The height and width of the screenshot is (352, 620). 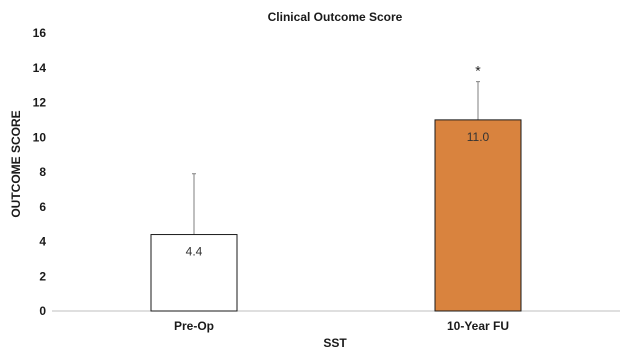 What do you see at coordinates (194, 326) in the screenshot?
I see `category-label: Pre-Op` at bounding box center [194, 326].